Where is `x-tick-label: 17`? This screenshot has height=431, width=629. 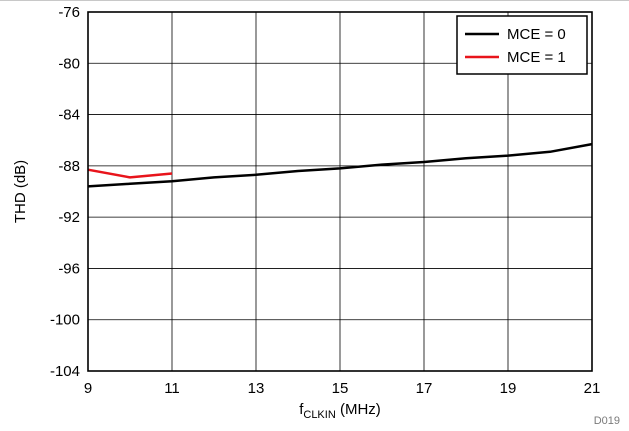 x-tick-label: 17 is located at coordinates (424, 388).